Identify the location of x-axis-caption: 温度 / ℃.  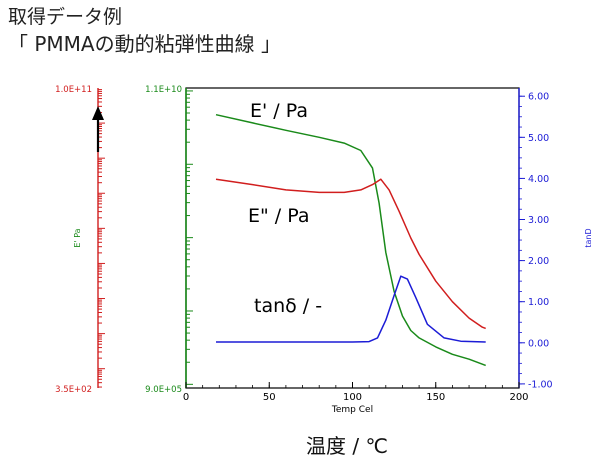
(347, 446).